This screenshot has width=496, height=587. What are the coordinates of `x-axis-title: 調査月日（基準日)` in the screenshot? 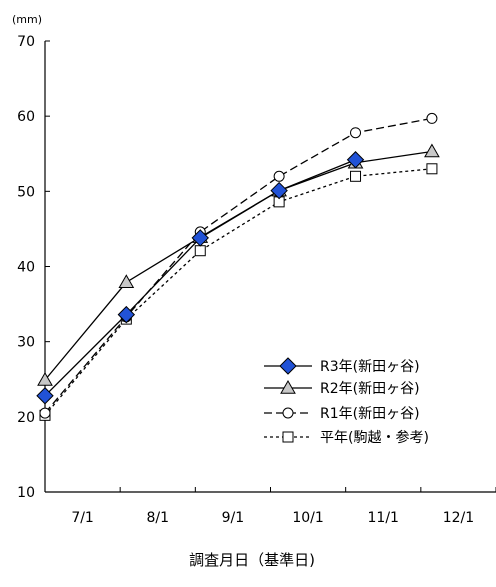 It's located at (252, 560).